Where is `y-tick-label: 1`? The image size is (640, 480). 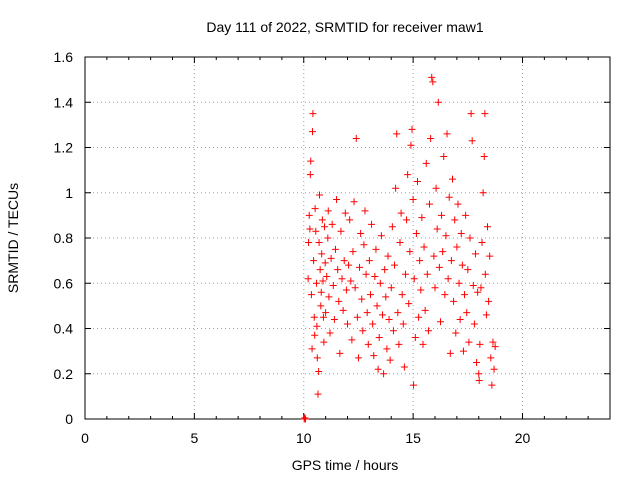 y-tick-label: 1 is located at coordinates (69, 193).